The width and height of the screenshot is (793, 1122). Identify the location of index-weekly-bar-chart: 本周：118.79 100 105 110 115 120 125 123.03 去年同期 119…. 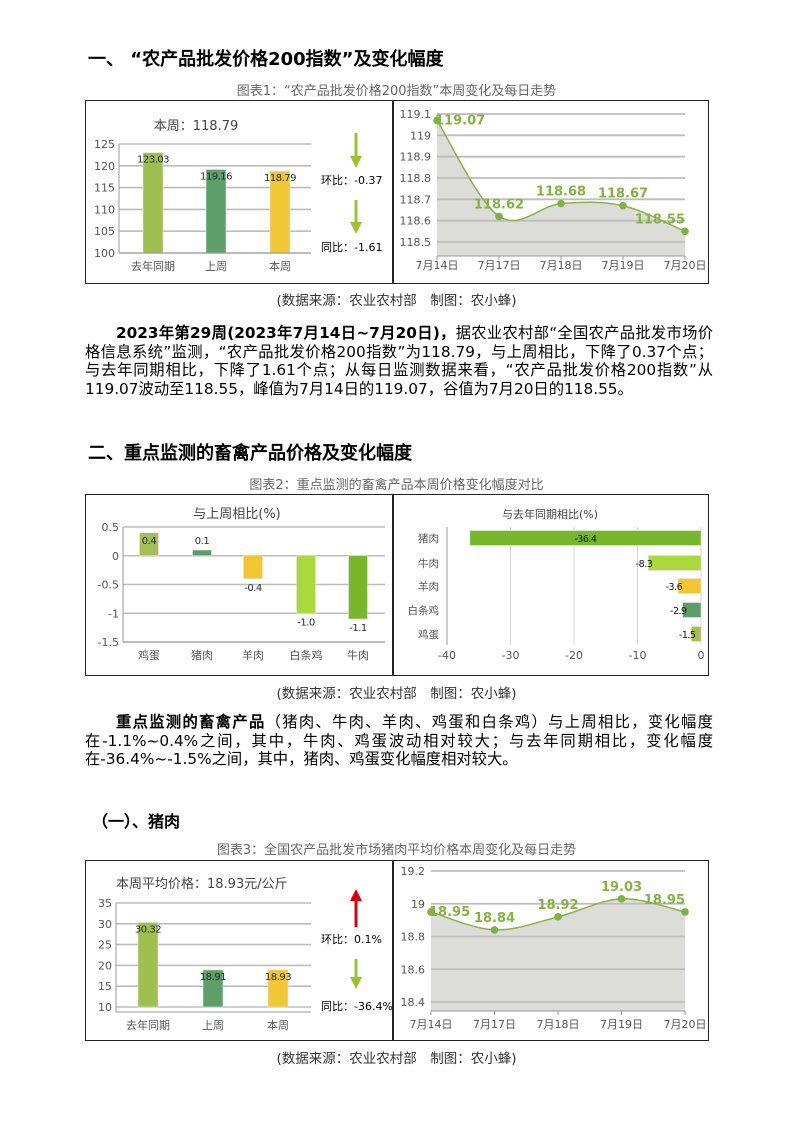
(238, 196).